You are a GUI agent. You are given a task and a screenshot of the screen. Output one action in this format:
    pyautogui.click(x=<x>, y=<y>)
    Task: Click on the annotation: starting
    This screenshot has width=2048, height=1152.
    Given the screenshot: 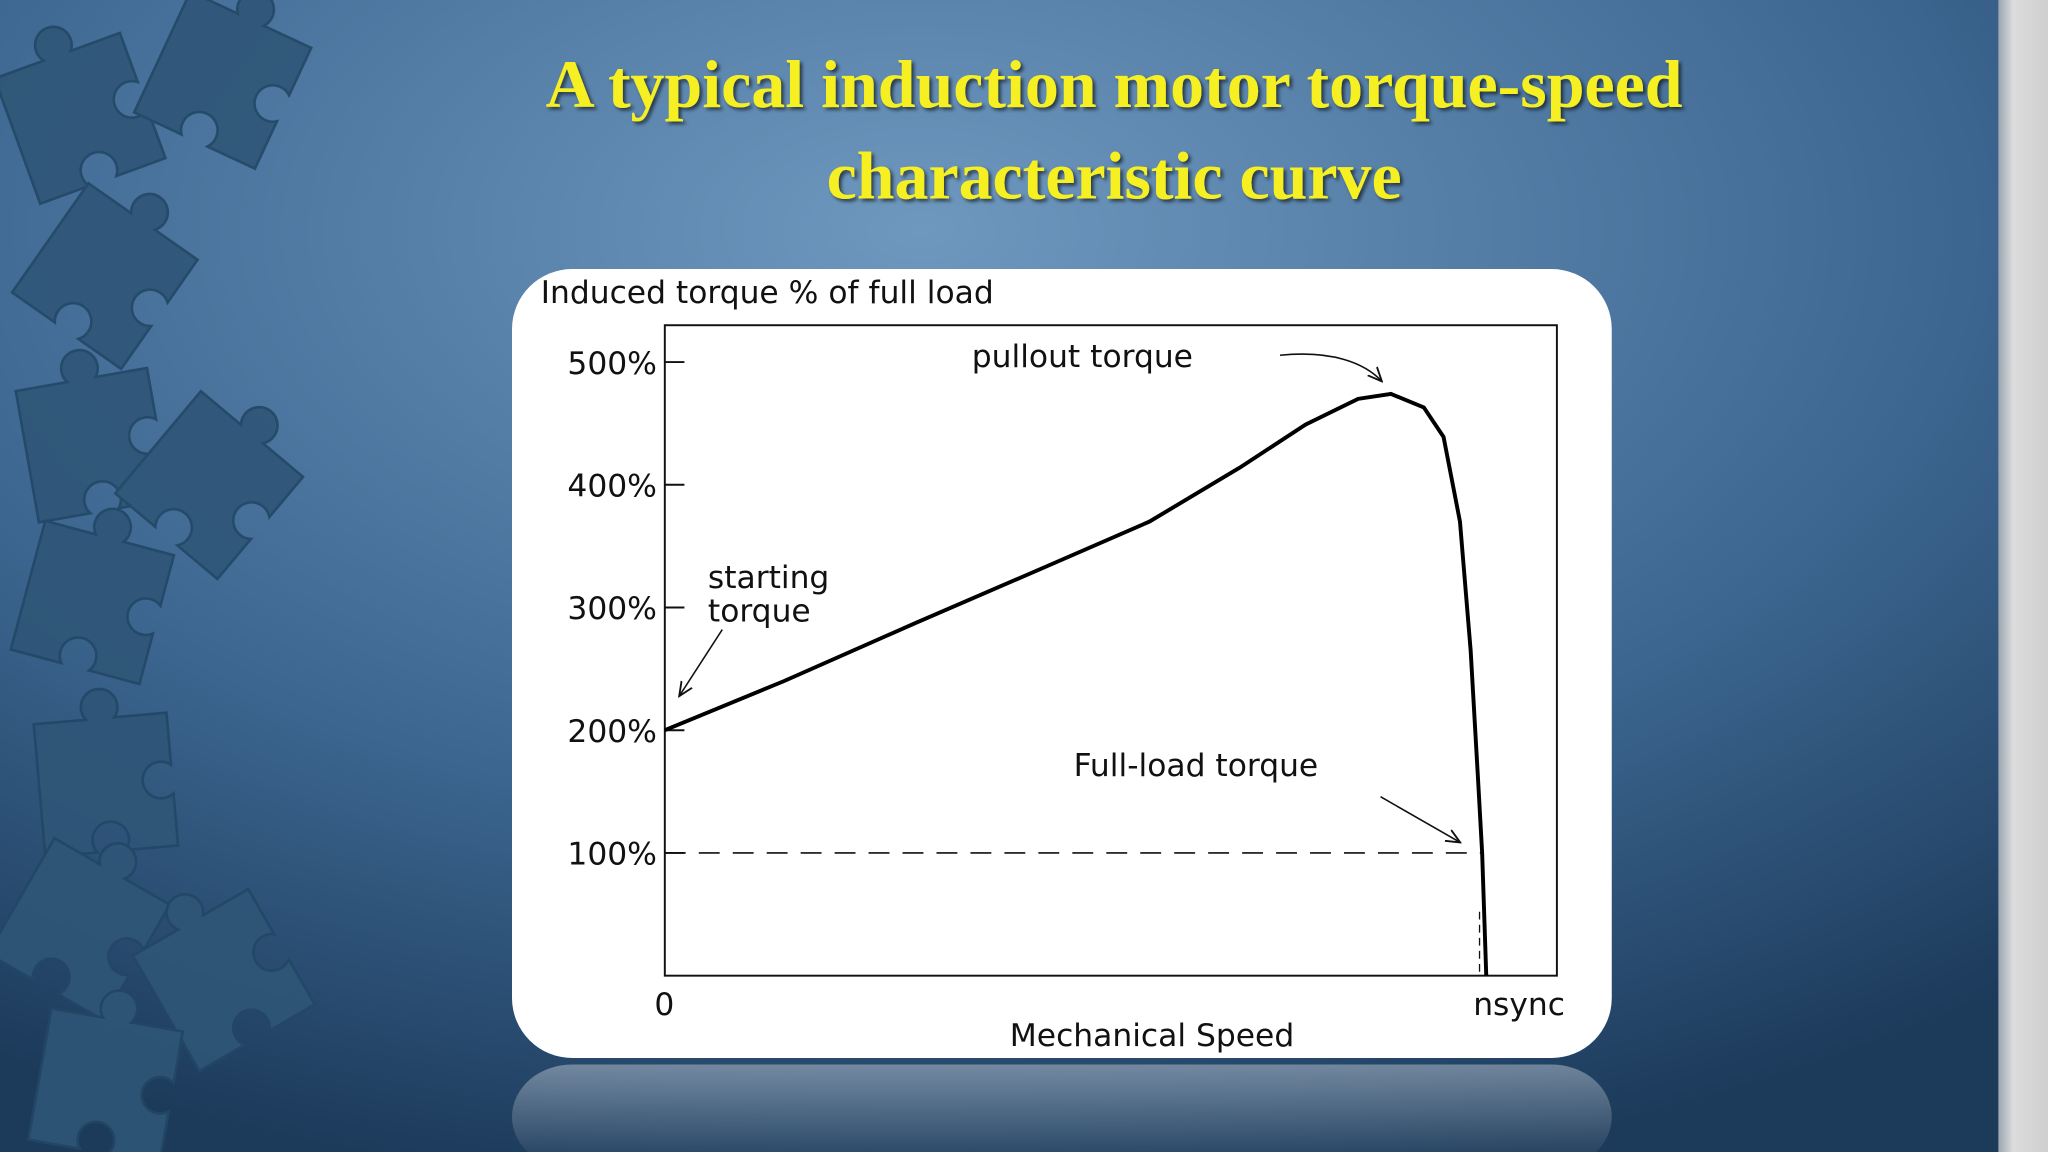 What is the action you would take?
    pyautogui.click(x=768, y=578)
    